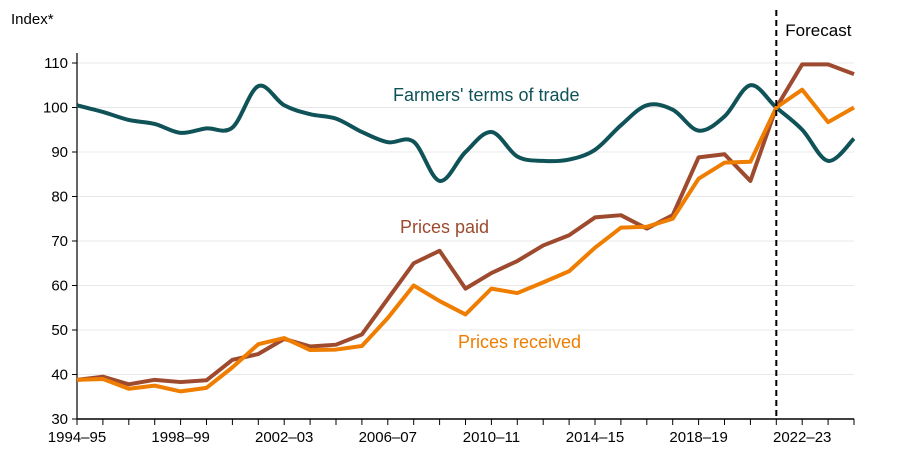 This screenshot has height=456, width=900. Describe the element at coordinates (698, 437) in the screenshot. I see `x-tick-label: 2018–19` at that location.